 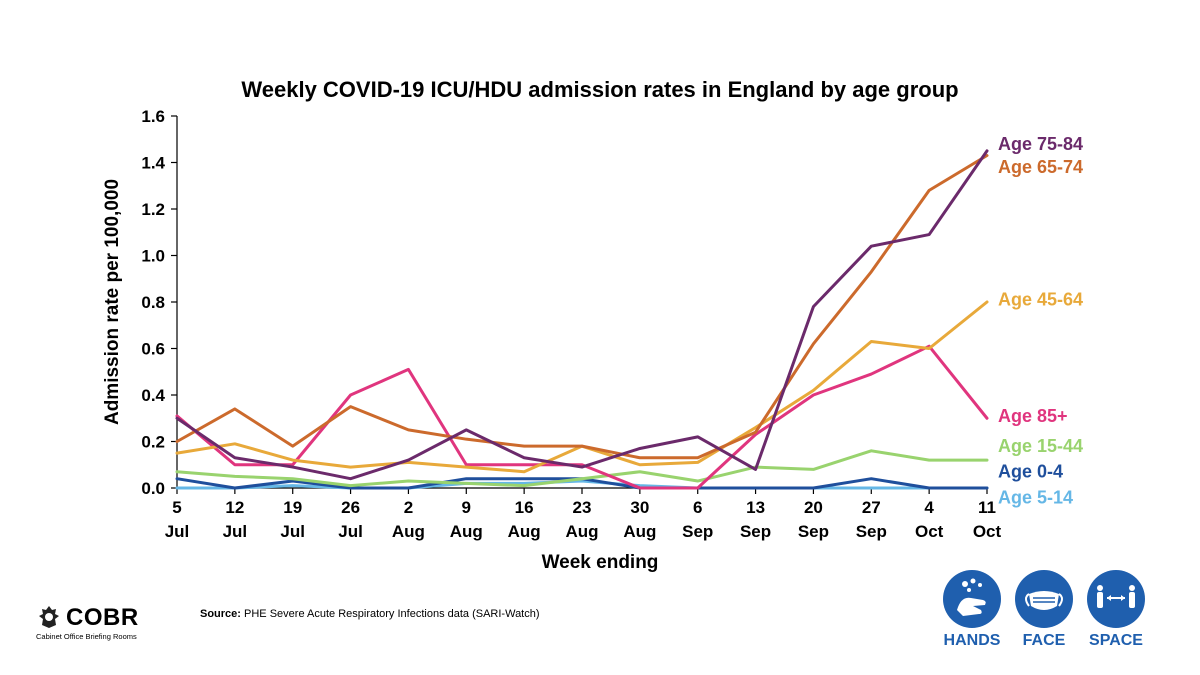 I want to click on x-tick-label-day: 4, so click(x=929, y=507).